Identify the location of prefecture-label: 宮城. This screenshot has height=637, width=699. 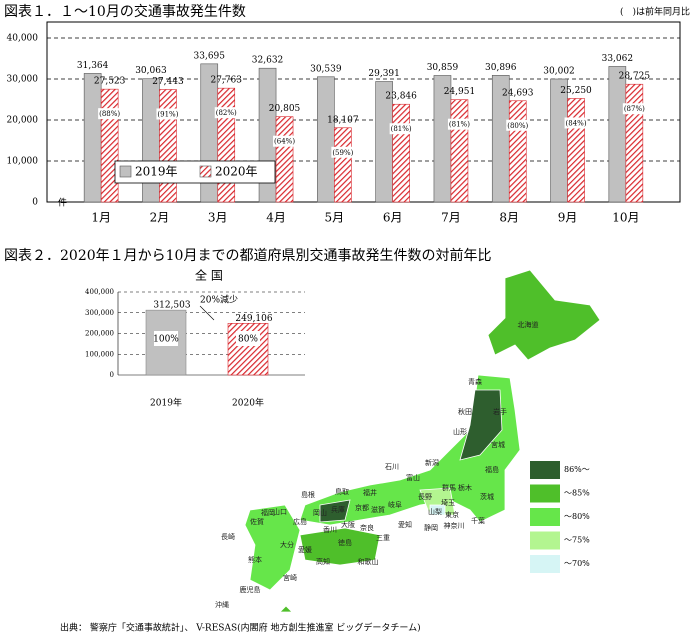
(498, 444).